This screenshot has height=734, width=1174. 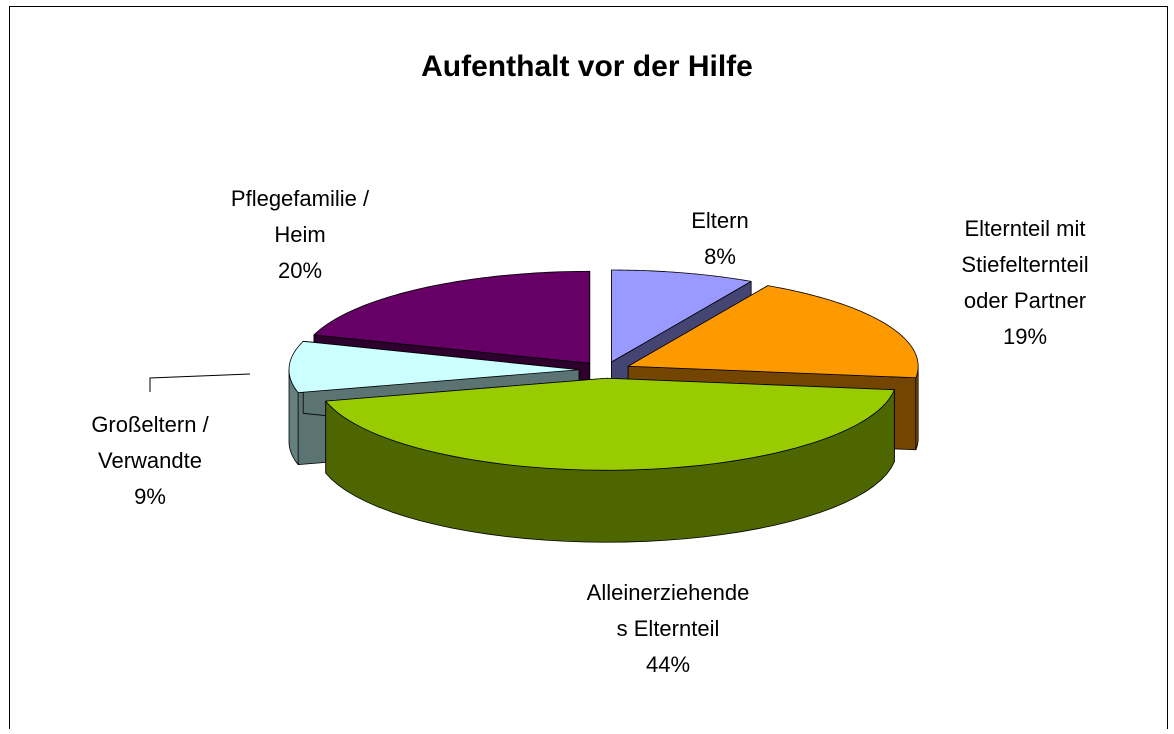 What do you see at coordinates (668, 610) in the screenshot?
I see `data-label: Alleinerziehende s Elternteil` at bounding box center [668, 610].